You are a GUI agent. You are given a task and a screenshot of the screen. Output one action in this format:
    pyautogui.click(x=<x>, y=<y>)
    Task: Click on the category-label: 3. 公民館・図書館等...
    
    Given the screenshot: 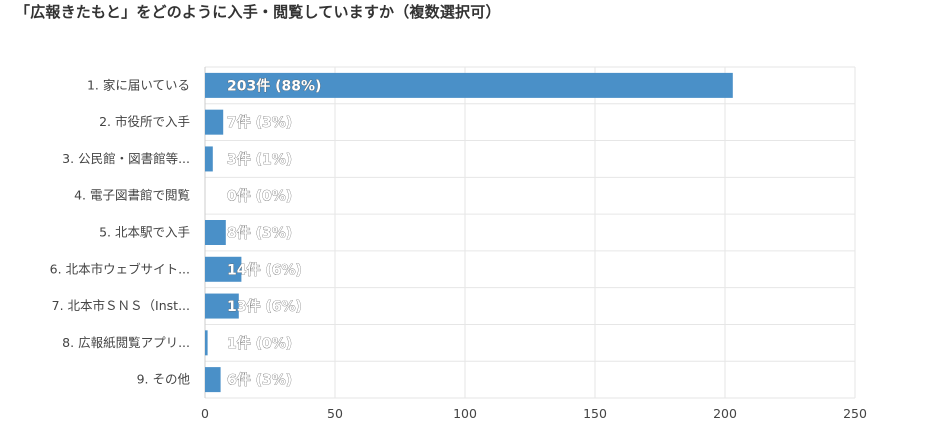 What is the action you would take?
    pyautogui.click(x=126, y=158)
    